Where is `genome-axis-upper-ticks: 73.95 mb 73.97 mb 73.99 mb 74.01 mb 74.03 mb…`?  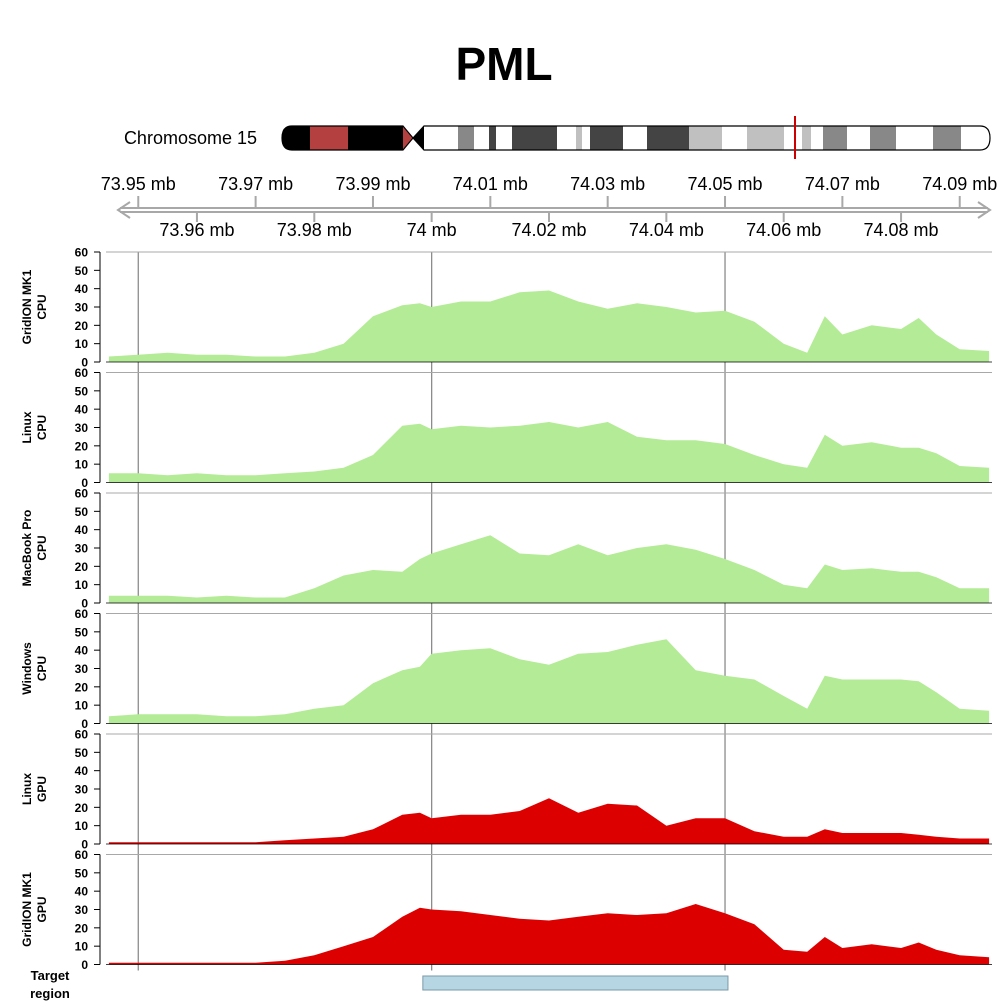 genome-axis-upper-ticks: 73.95 mb 73.97 mb 73.99 mb 74.01 mb 74.03 mb… is located at coordinates (549, 191).